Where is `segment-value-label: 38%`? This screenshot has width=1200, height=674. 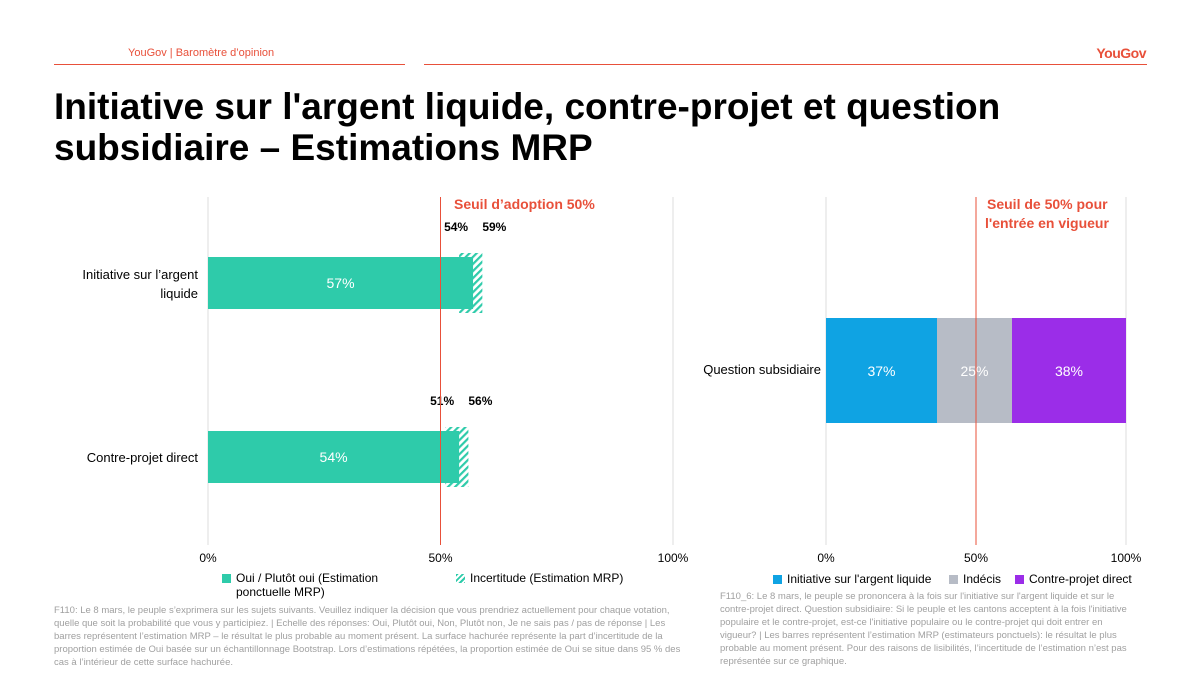 segment-value-label: 38% is located at coordinates (1069, 371).